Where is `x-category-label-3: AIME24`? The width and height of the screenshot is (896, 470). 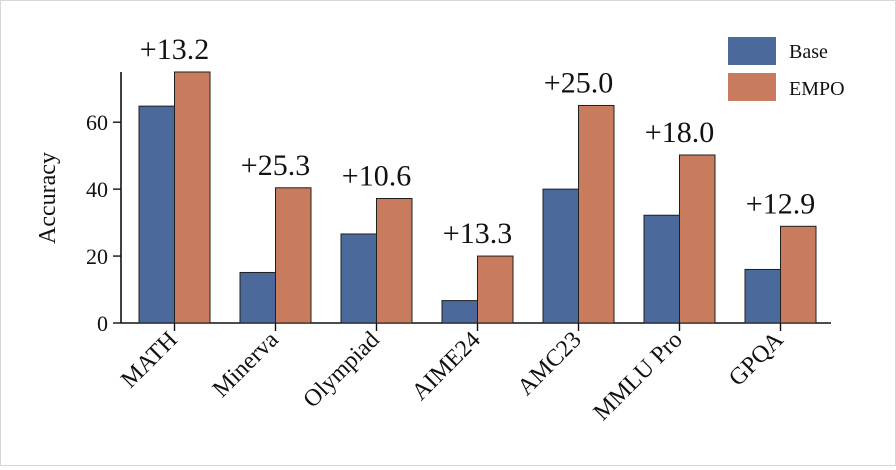
x-category-label-3: AIME24 is located at coordinates (446, 366).